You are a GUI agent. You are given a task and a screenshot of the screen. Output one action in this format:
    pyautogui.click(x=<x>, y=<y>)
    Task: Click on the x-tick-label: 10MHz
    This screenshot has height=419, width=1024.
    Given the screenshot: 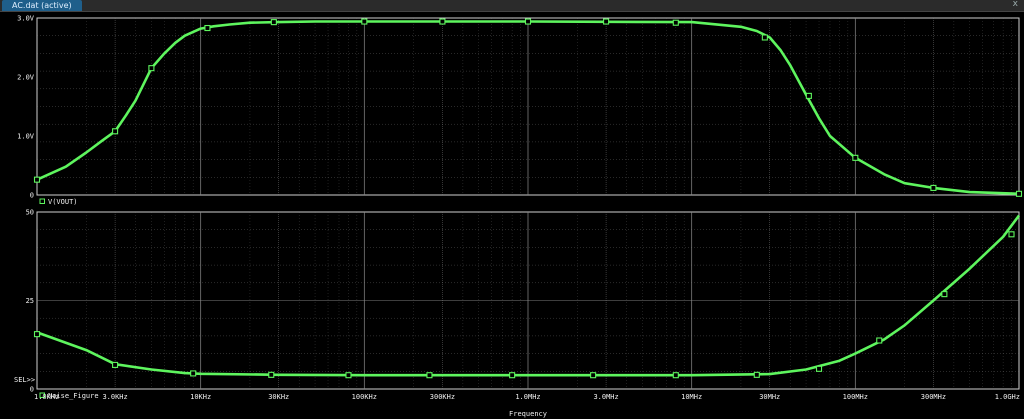 What is the action you would take?
    pyautogui.click(x=691, y=397)
    